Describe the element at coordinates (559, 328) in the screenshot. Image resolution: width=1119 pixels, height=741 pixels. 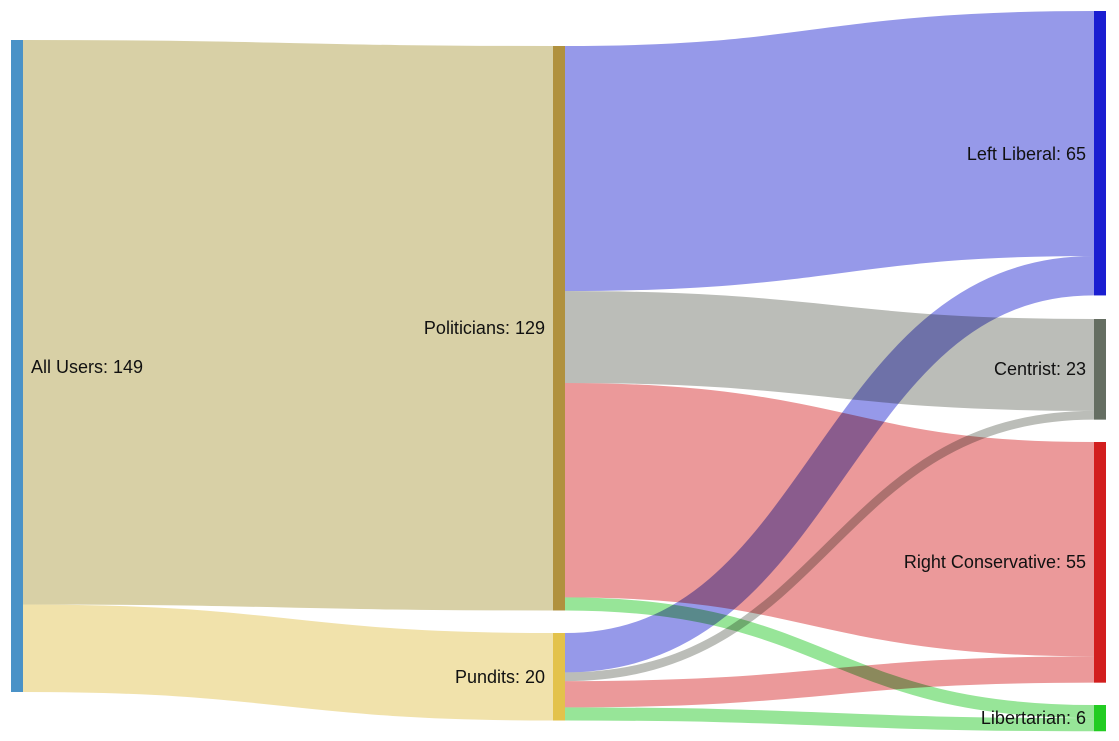
I see `node-pol` at that location.